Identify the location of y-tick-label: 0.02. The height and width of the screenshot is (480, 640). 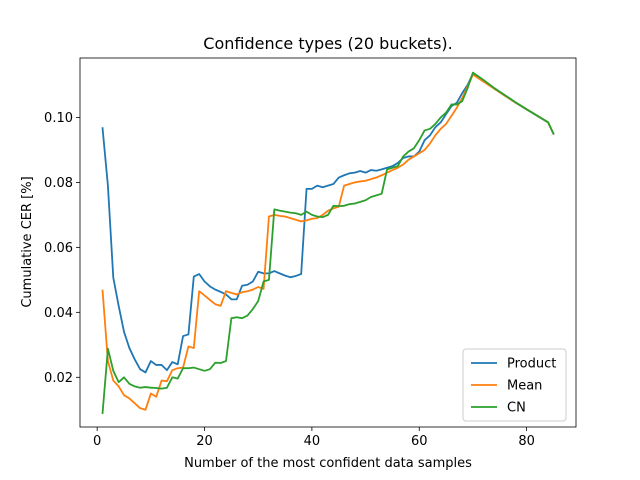
(58, 378).